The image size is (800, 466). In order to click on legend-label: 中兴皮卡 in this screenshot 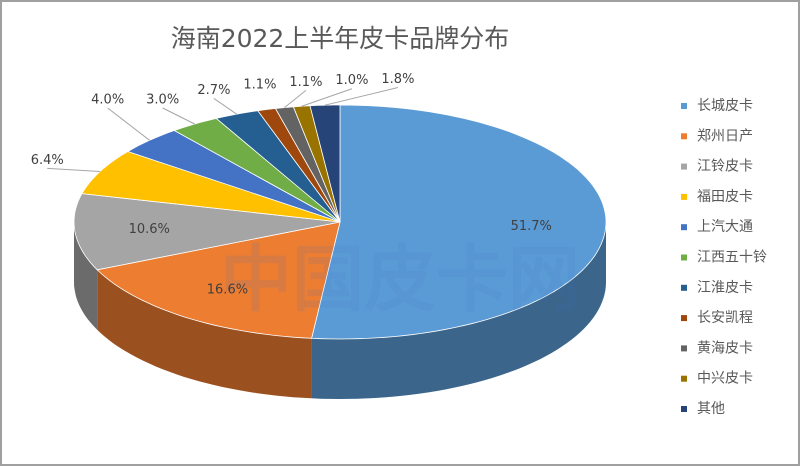, I will do `click(725, 379)`.